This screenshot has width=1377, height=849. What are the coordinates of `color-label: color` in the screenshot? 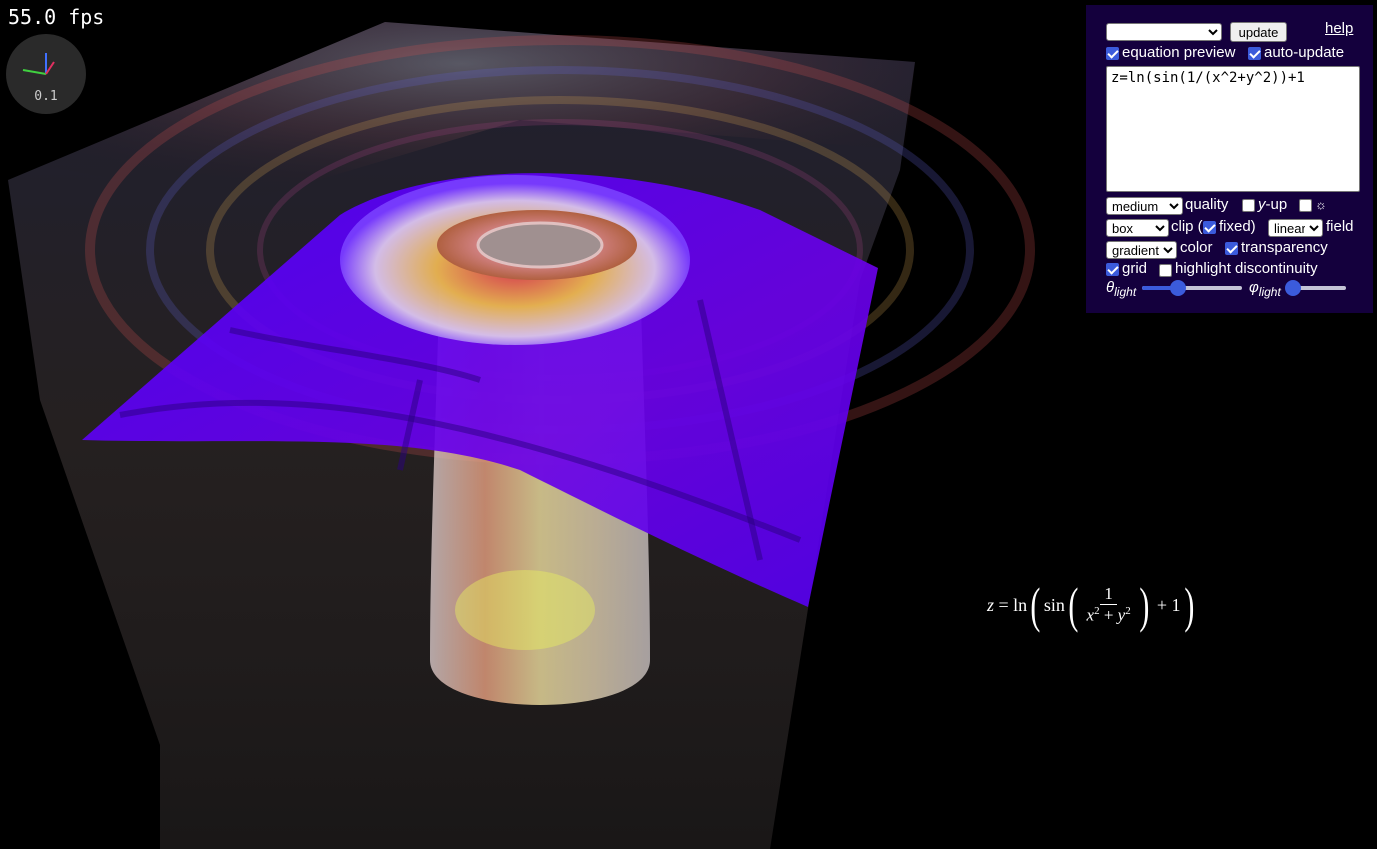 It's located at (1196, 247).